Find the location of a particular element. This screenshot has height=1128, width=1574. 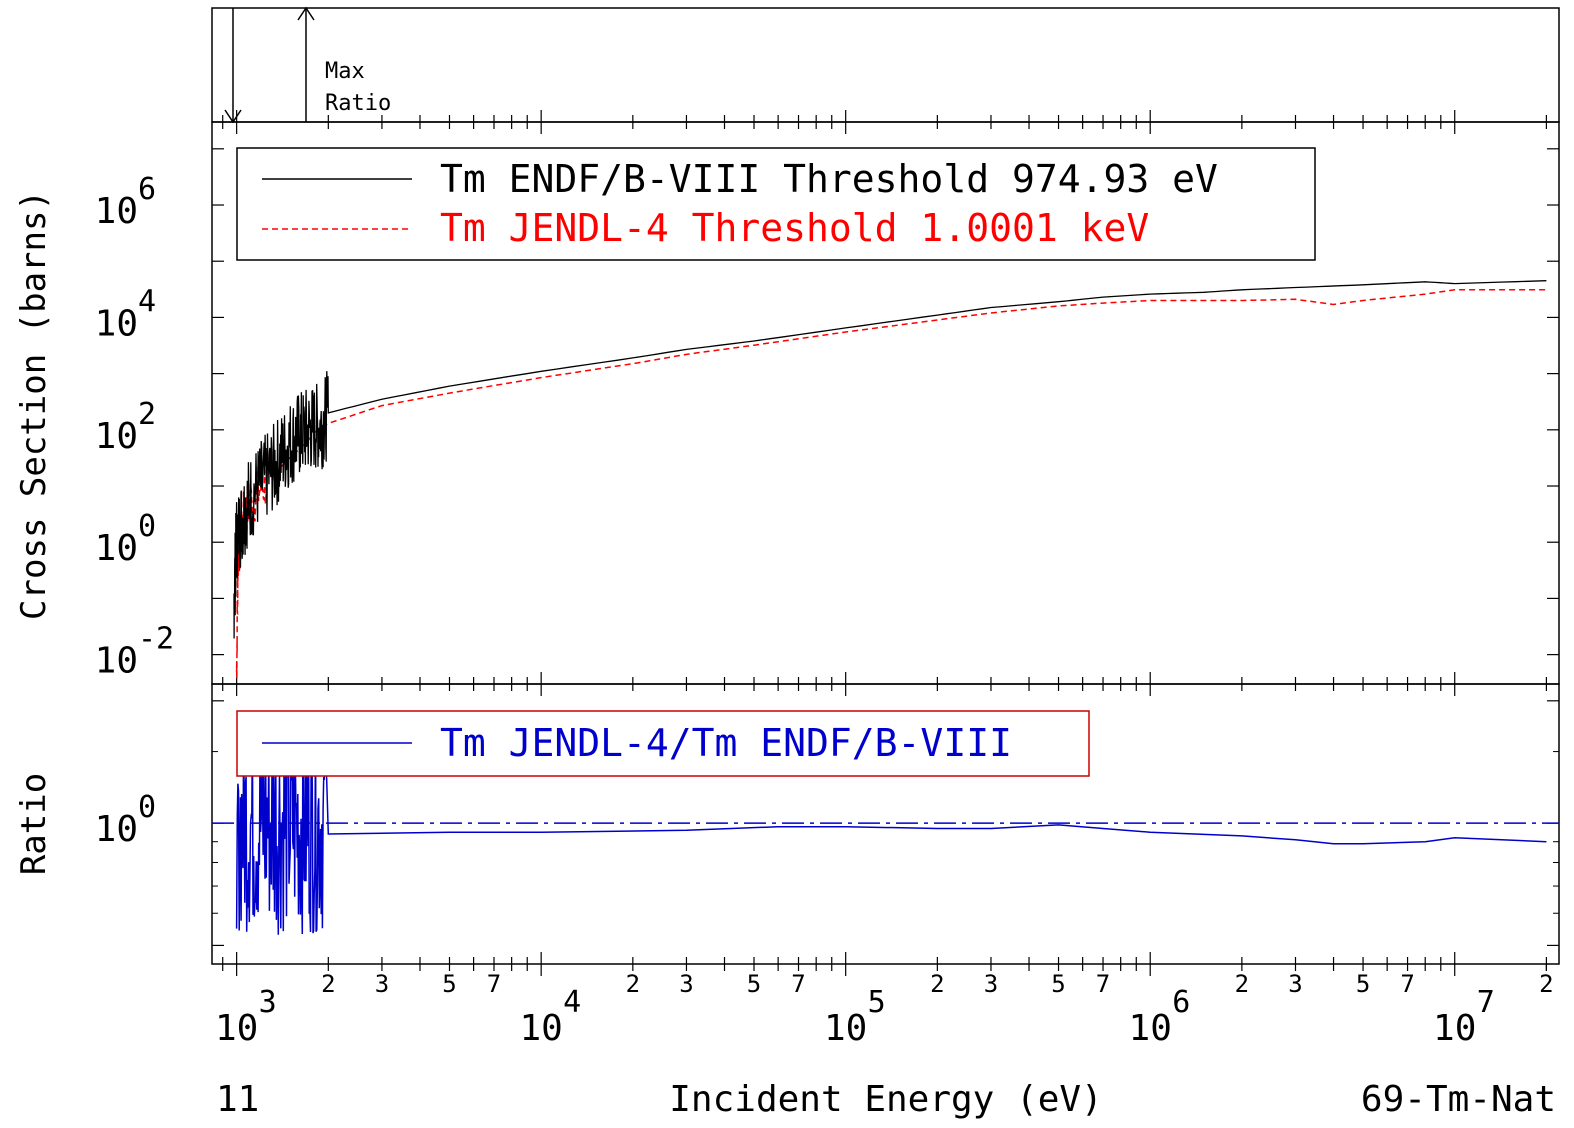

x-tick-label-exponent: 7 is located at coordinates (1486, 1002).